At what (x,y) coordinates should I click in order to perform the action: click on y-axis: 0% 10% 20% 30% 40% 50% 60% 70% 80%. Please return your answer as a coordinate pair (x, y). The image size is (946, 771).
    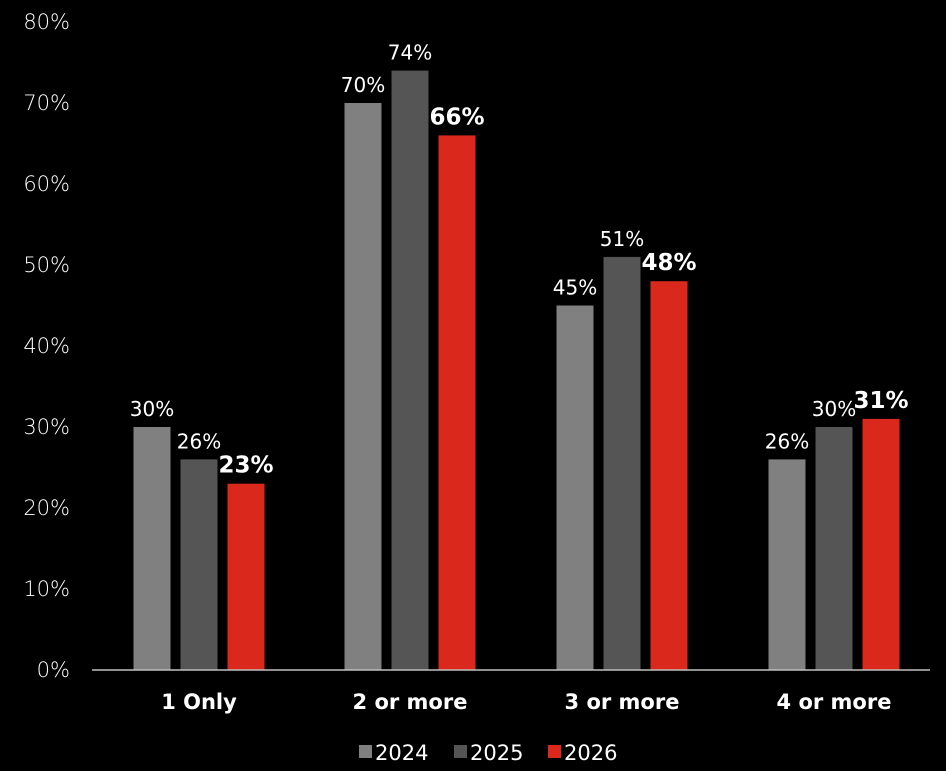
    Looking at the image, I should click on (46, 346).